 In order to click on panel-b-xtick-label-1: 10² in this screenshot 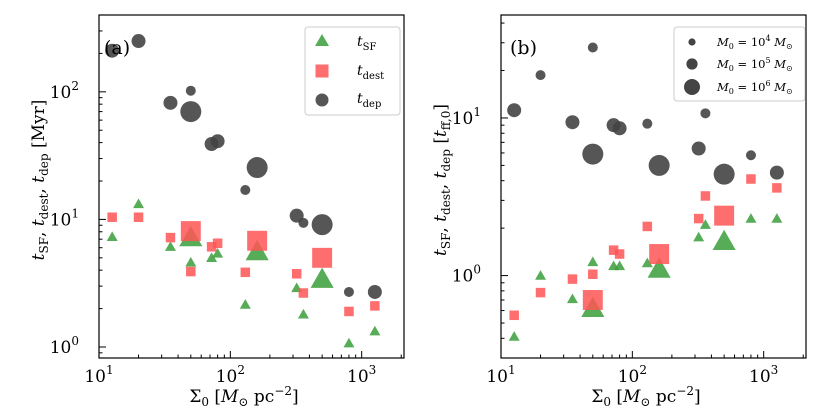, I will do `click(632, 375)`.